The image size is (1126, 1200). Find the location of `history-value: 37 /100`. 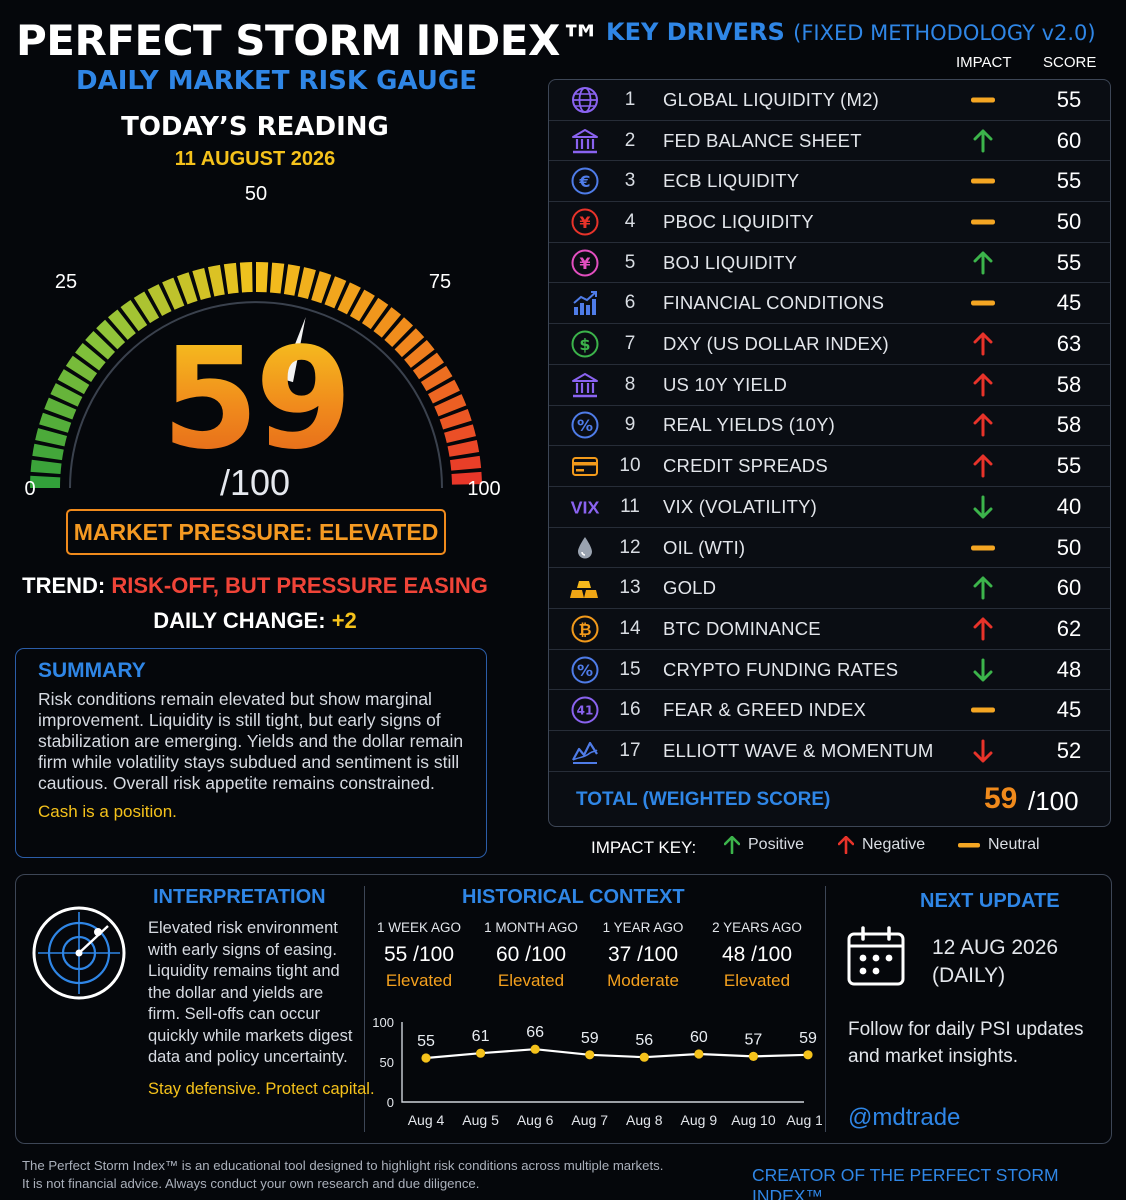

history-value: 37 /100 is located at coordinates (643, 955).